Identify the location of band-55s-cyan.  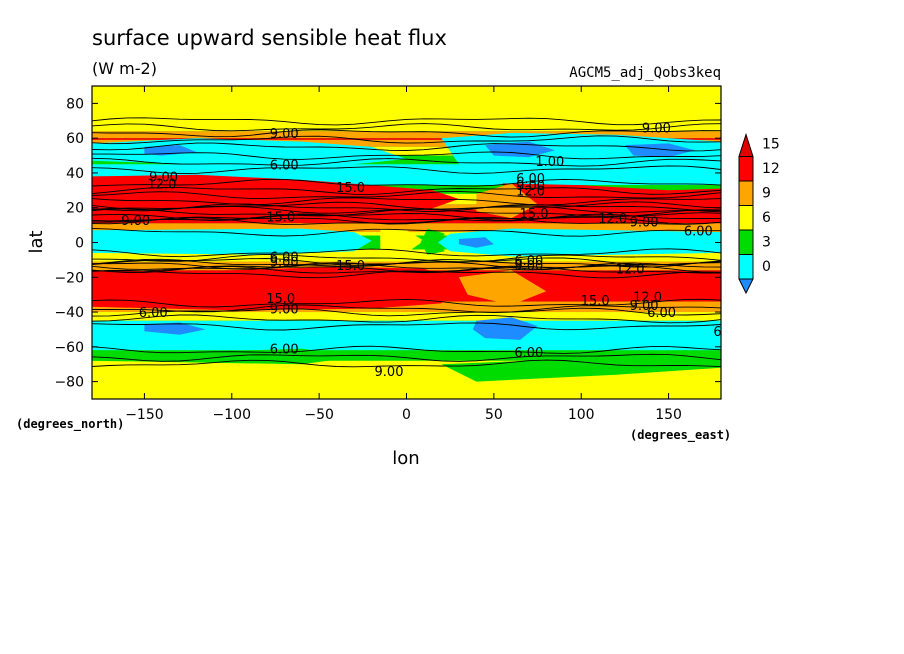
(406, 335).